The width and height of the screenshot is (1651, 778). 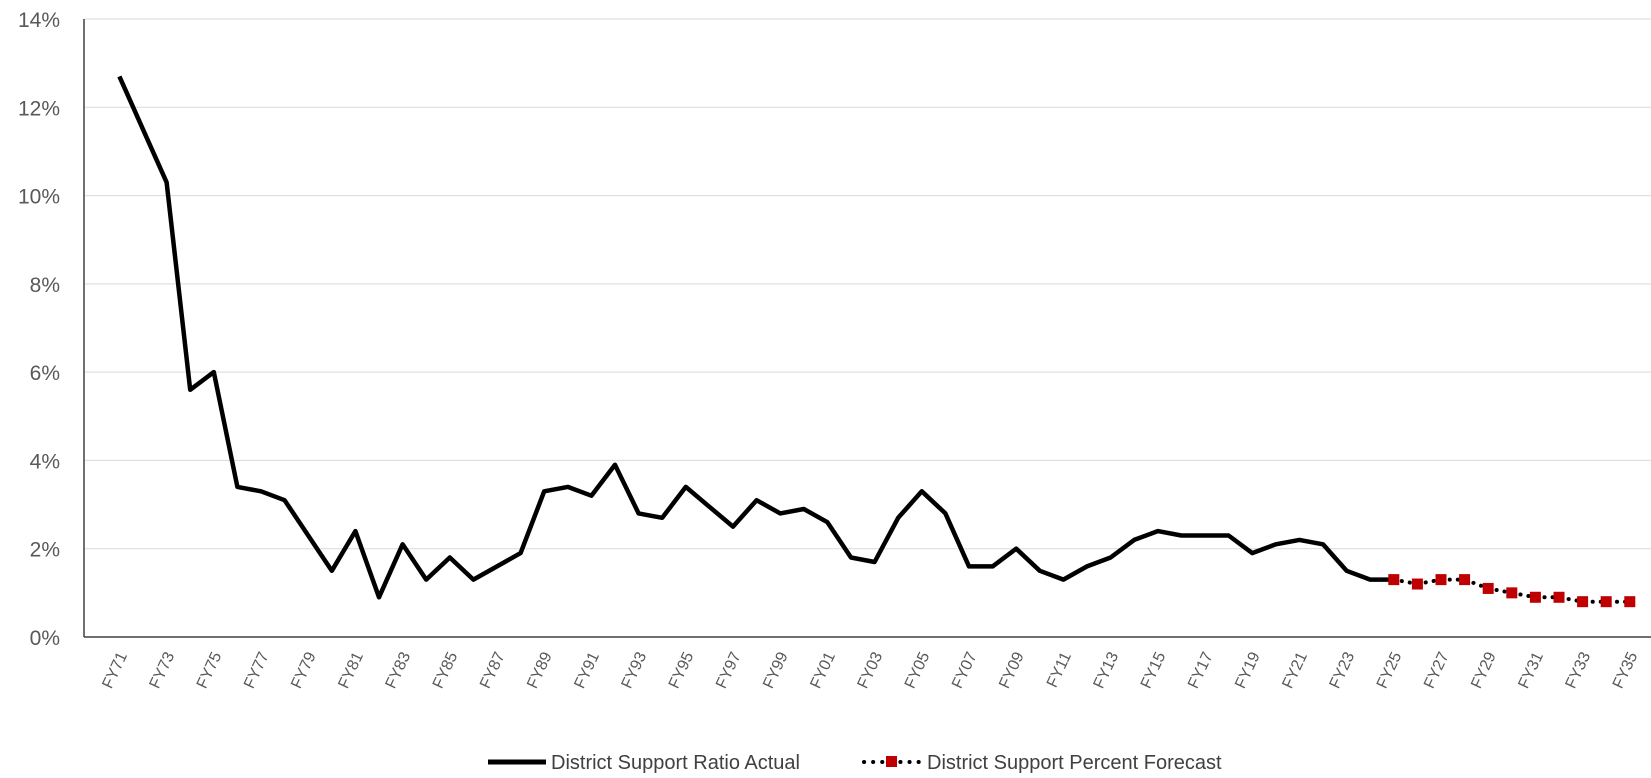 What do you see at coordinates (1012, 670) in the screenshot?
I see `x-tick-label: FY09` at bounding box center [1012, 670].